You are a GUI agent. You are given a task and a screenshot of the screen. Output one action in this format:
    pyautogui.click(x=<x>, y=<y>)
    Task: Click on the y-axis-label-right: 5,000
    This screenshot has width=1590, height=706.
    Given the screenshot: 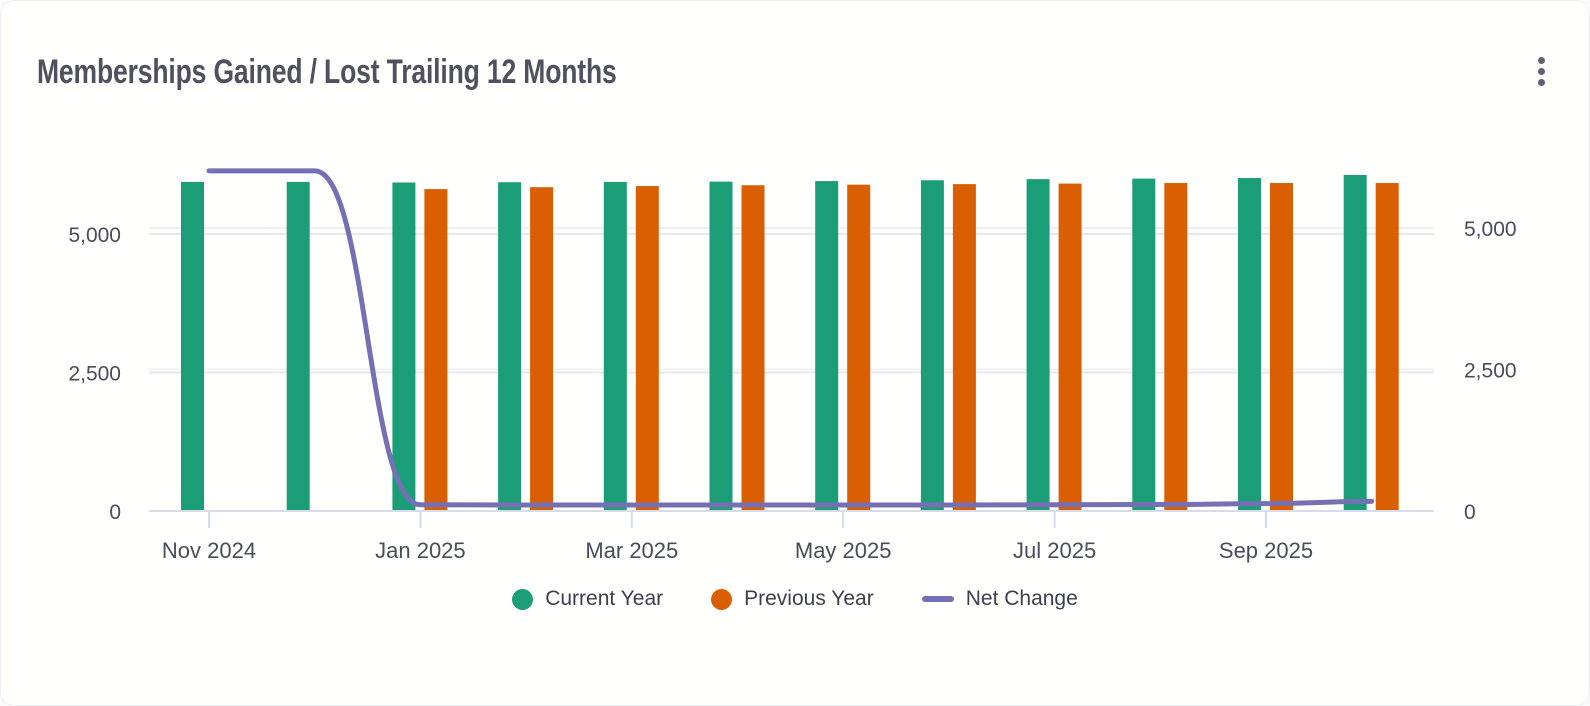 What is the action you would take?
    pyautogui.click(x=1490, y=229)
    